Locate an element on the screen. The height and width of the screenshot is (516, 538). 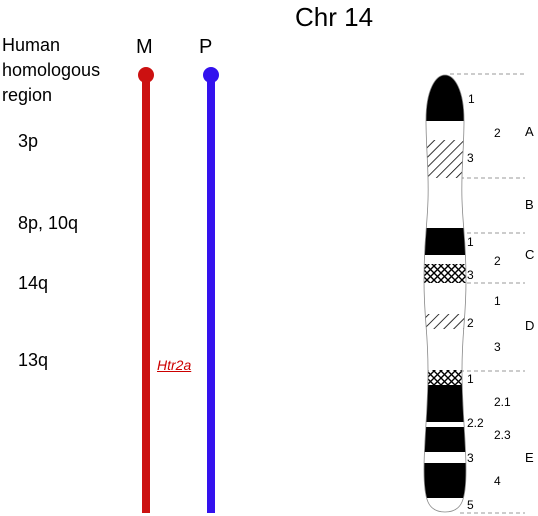
region-label-8p-10q: 8p, 10q is located at coordinates (48, 223).